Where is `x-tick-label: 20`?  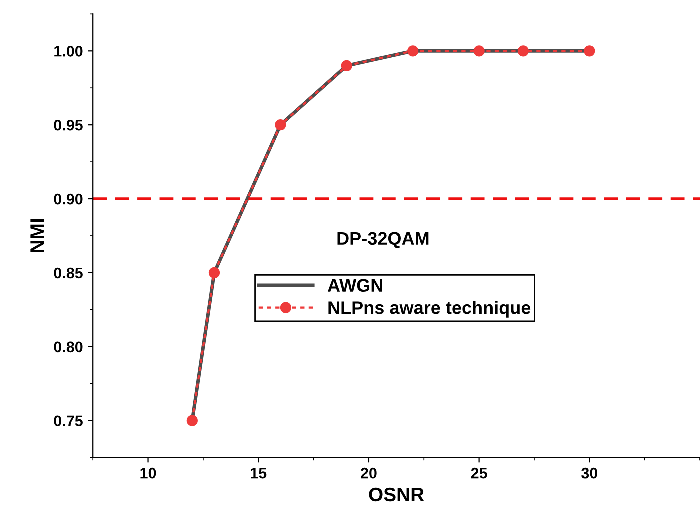 x-tick-label: 20 is located at coordinates (369, 473).